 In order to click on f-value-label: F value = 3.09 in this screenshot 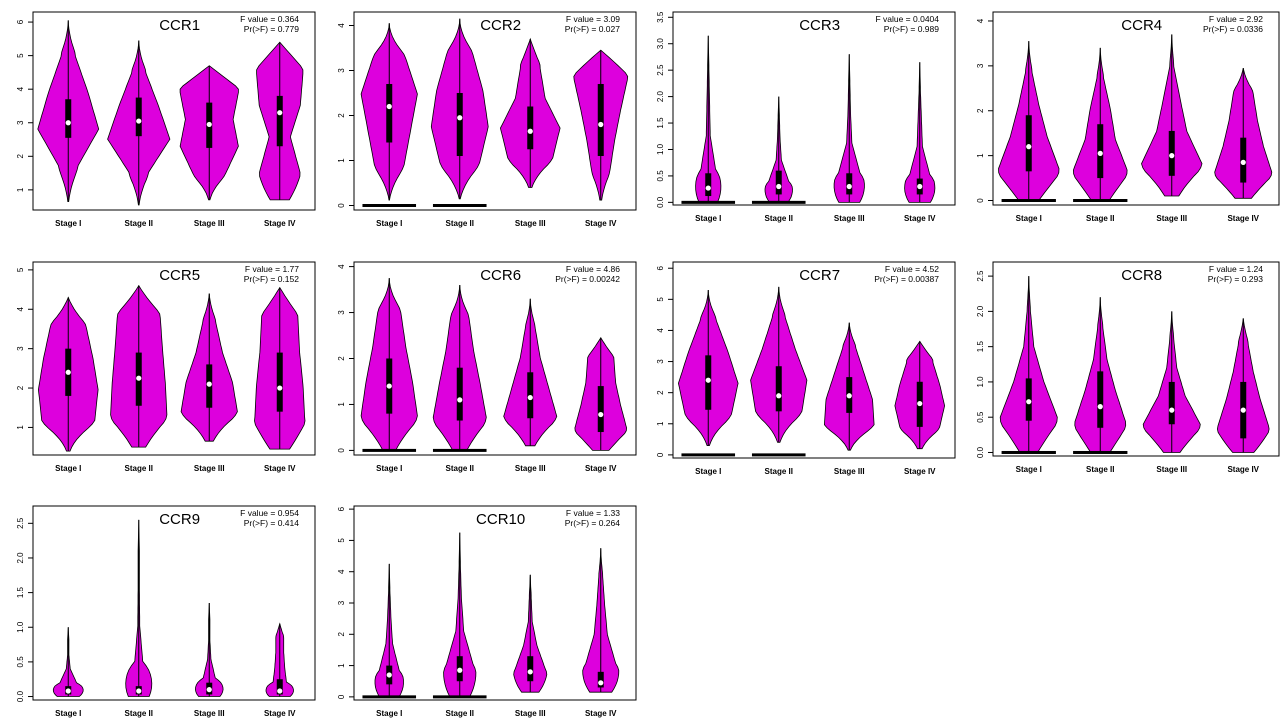, I will do `click(593, 19)`.